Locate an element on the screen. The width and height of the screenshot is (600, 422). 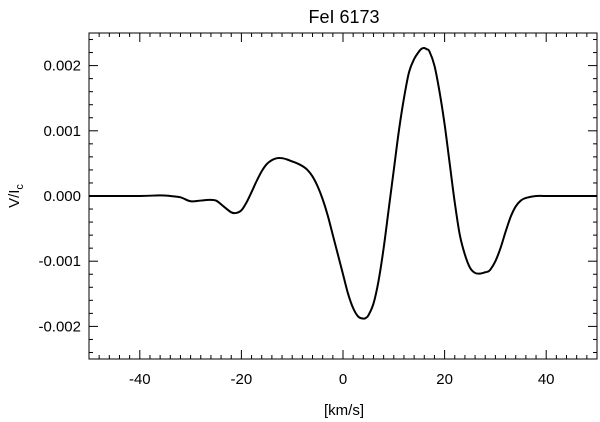
y-axis-label-main: V/I is located at coordinates (14, 199).